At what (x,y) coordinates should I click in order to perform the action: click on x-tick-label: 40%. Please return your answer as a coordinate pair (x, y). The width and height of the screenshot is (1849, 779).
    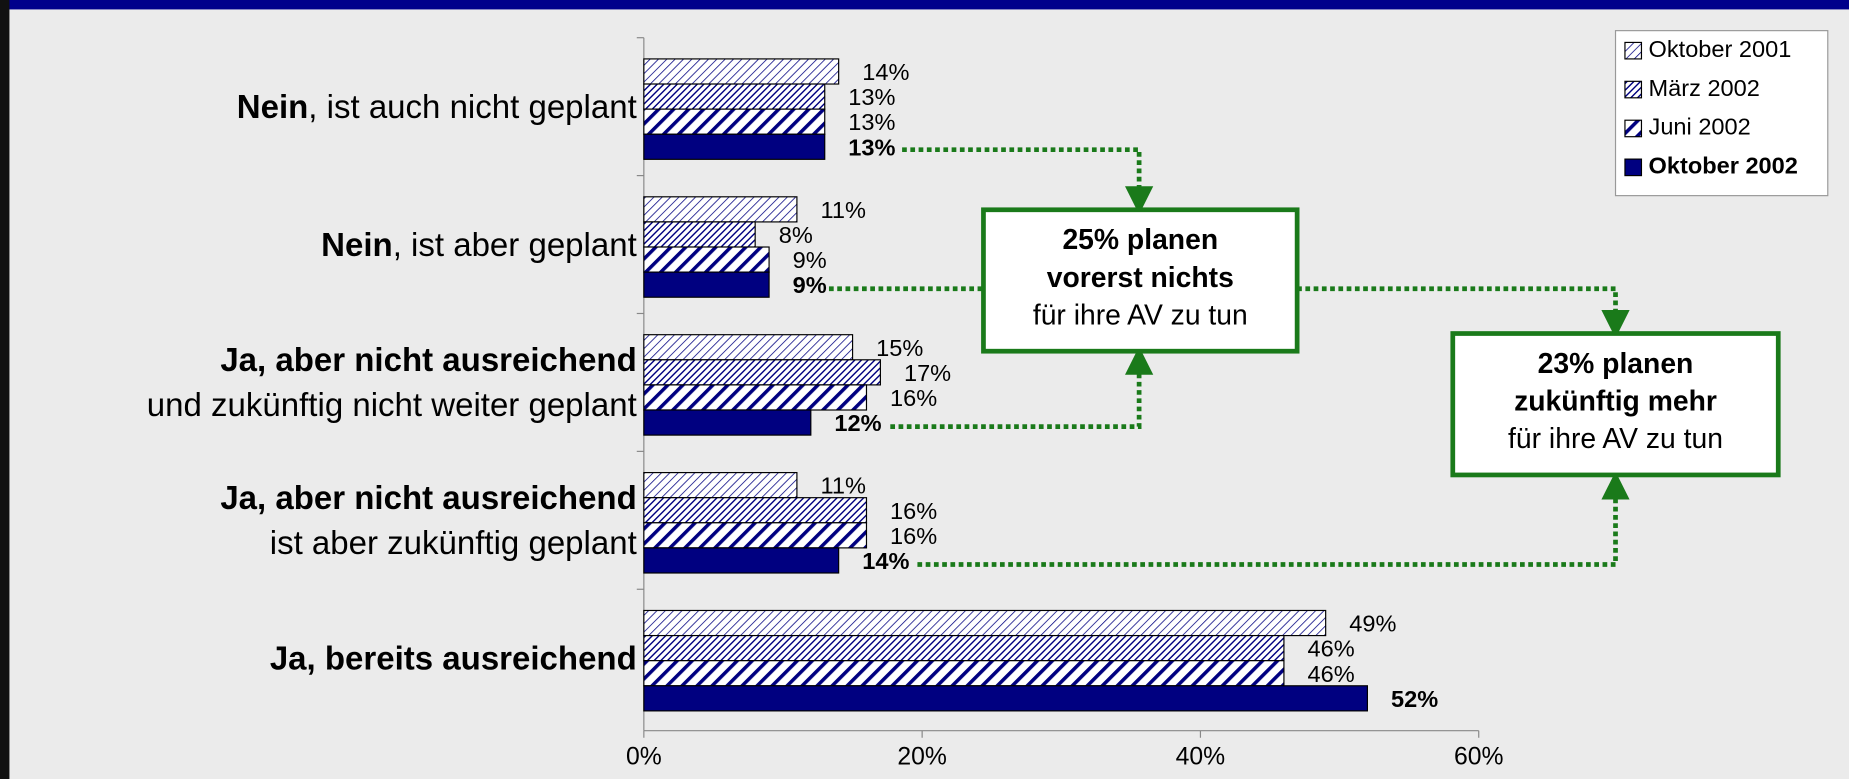
    Looking at the image, I should click on (1201, 756).